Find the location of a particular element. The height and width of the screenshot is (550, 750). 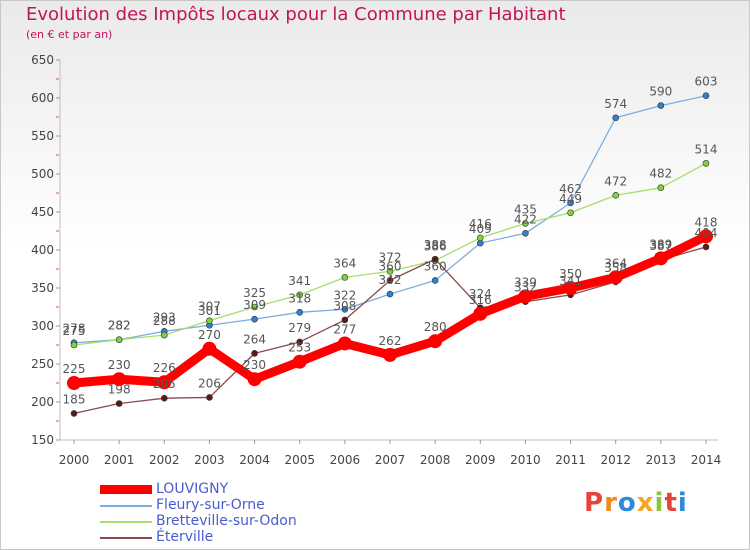

y-tick-label: 250 is located at coordinates (42, 364).